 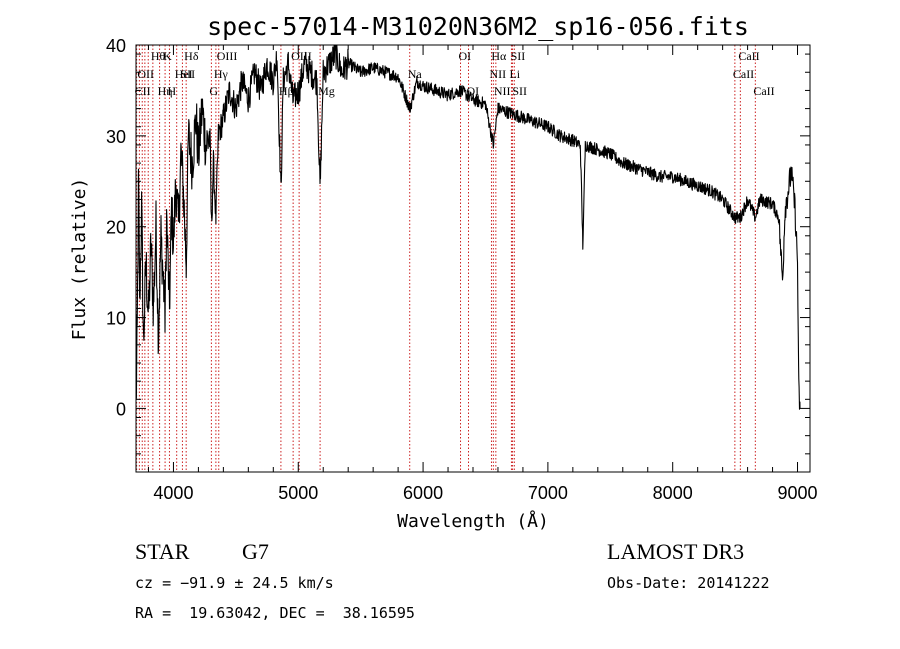 I want to click on y-tick-label: 10, so click(x=116, y=319).